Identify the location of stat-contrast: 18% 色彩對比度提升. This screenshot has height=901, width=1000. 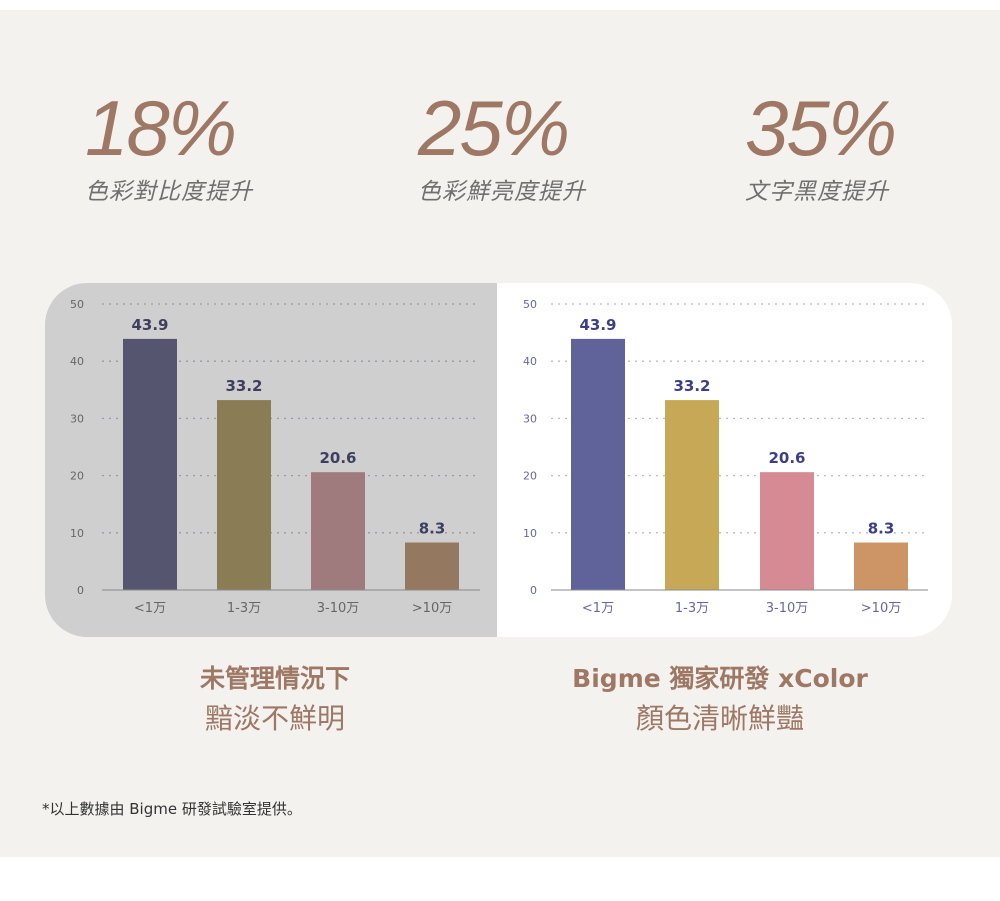
(215, 147).